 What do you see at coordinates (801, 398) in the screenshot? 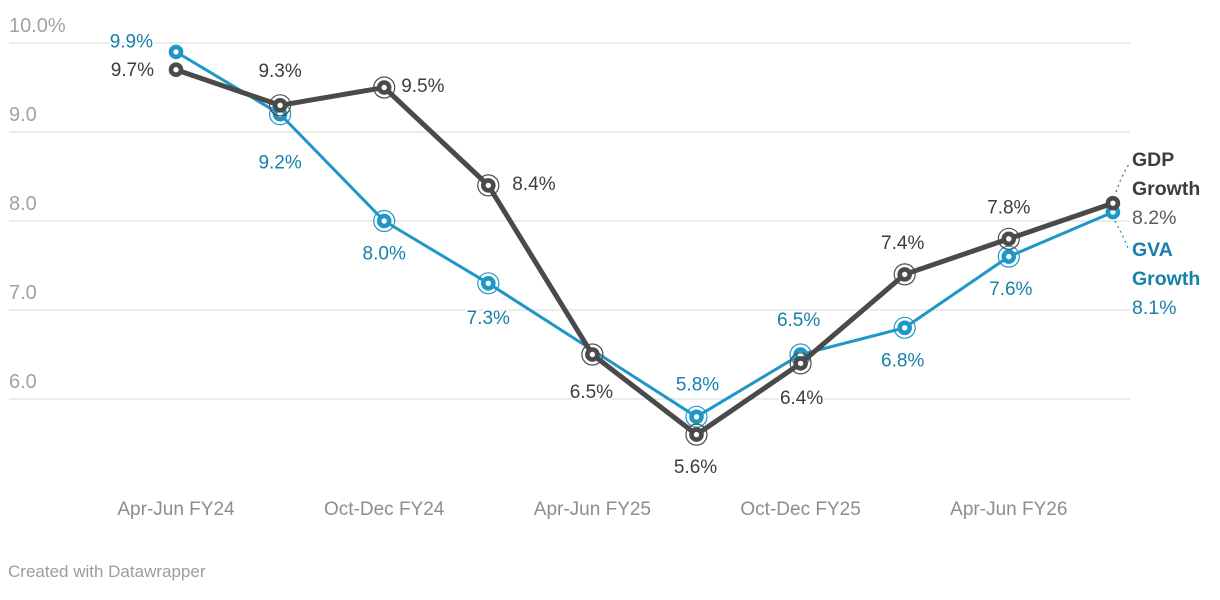
I see `gdp-data-label: 6.4%` at bounding box center [801, 398].